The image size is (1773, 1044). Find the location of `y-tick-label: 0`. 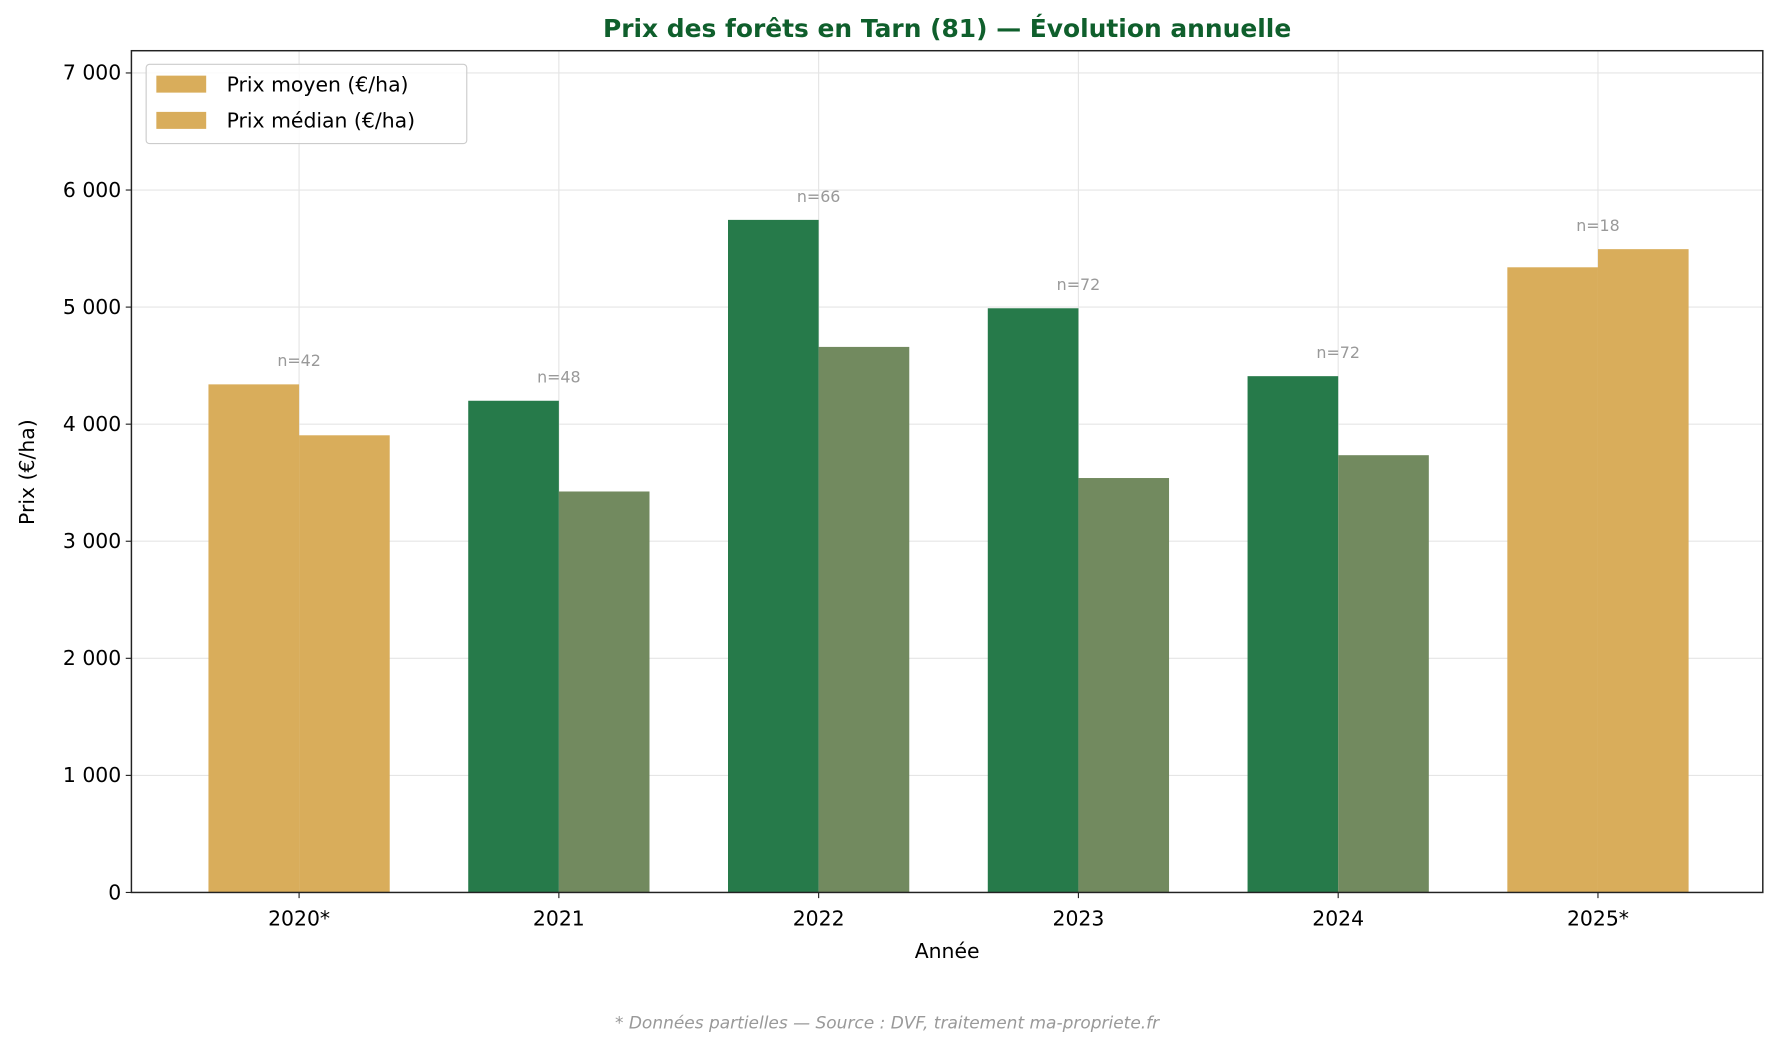

y-tick-label: 0 is located at coordinates (114, 892).